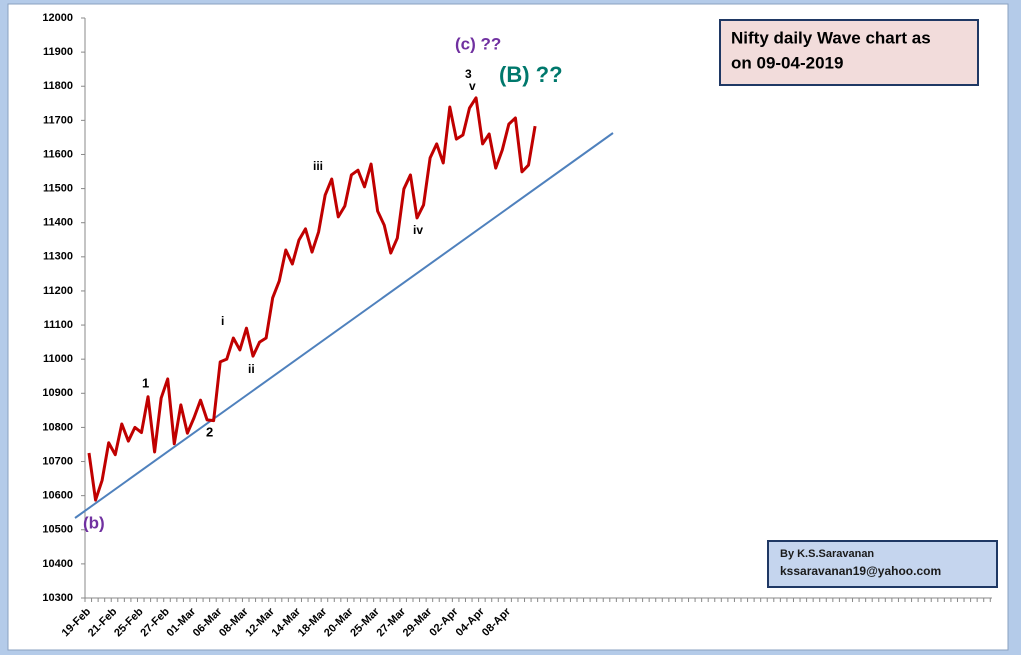  I want to click on annotation: 1, so click(145, 382).